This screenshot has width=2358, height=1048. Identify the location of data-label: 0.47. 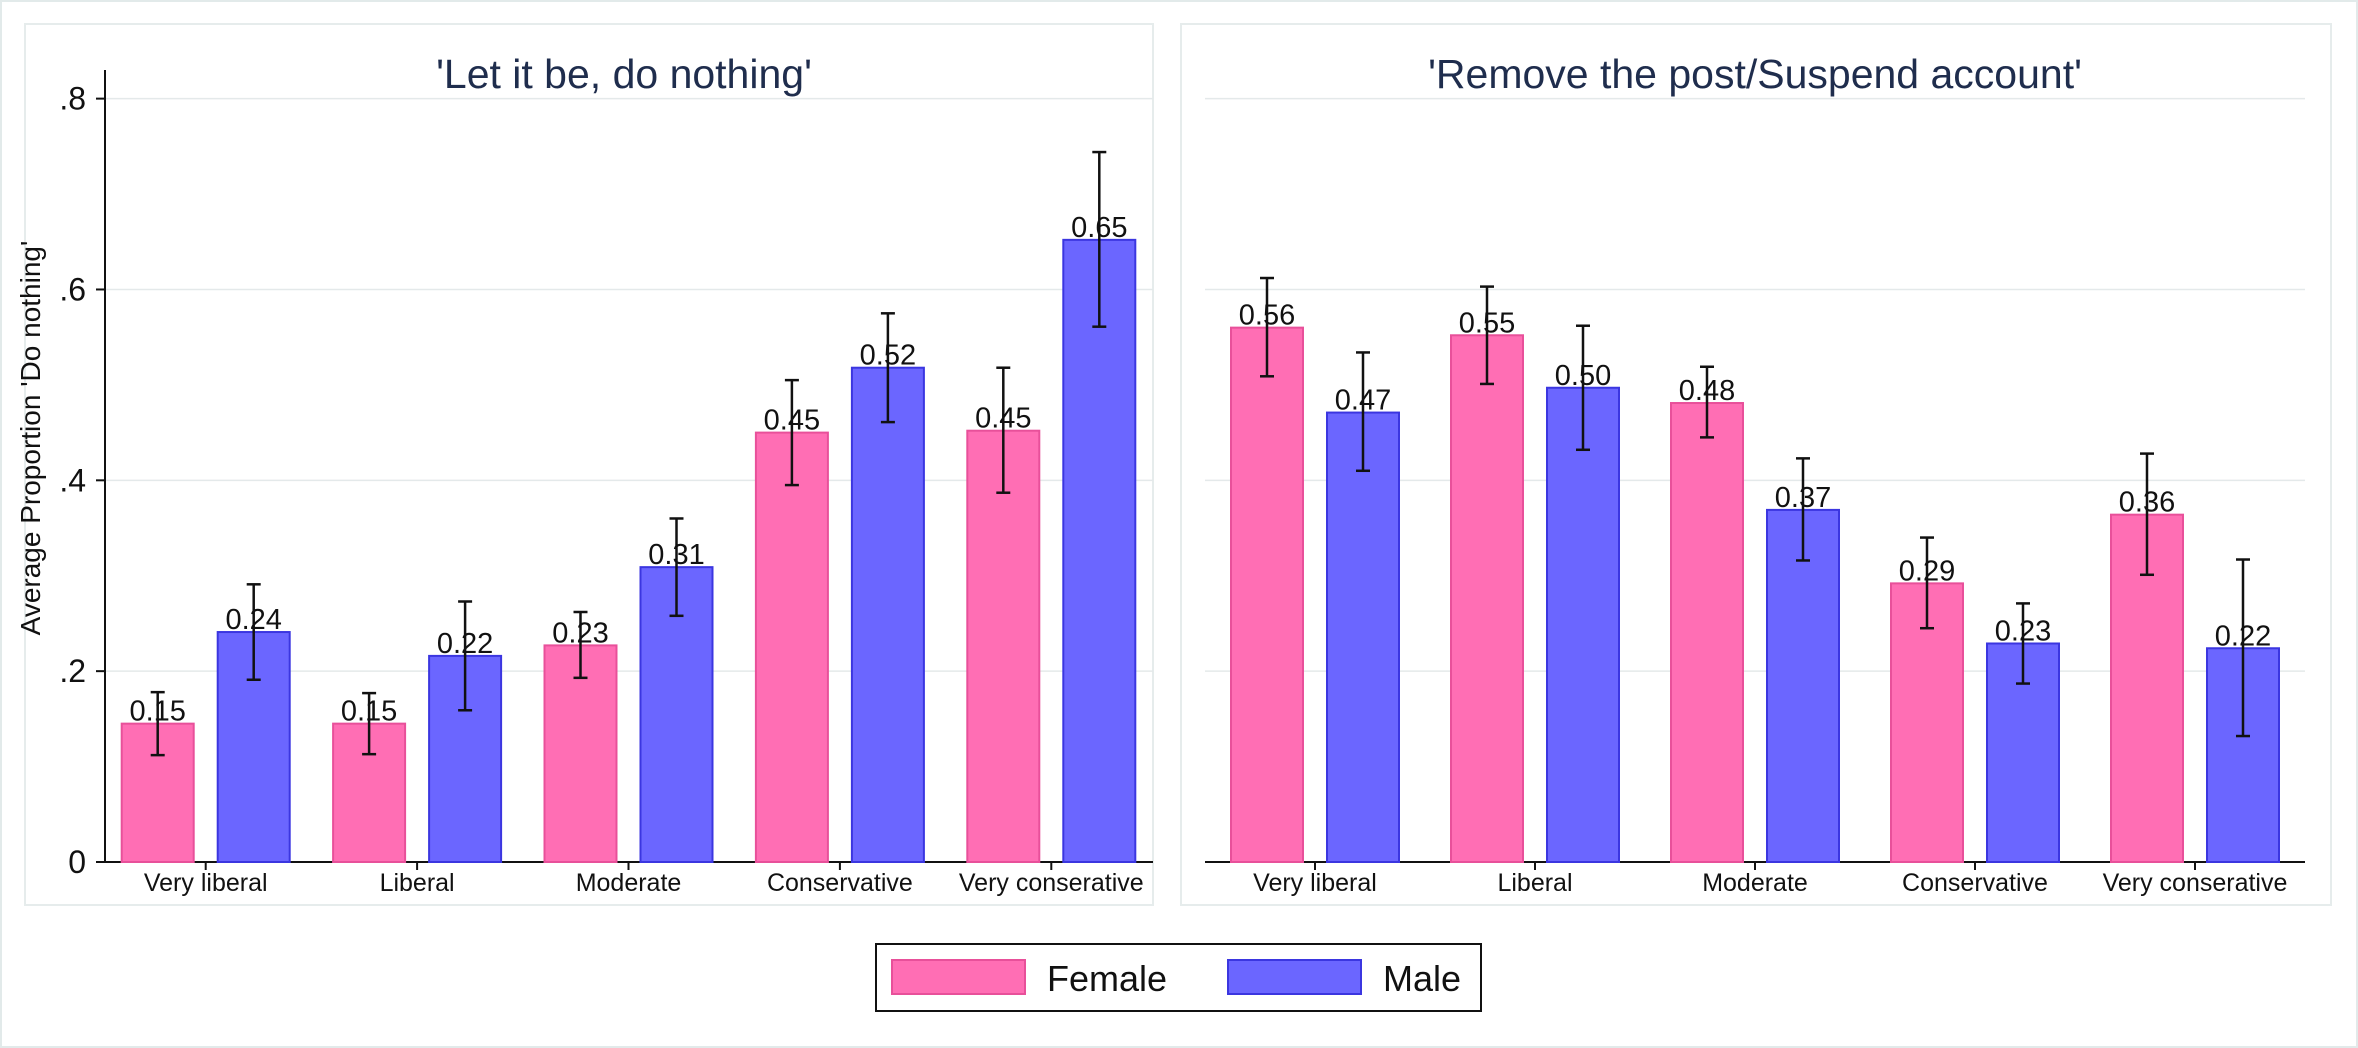
(1363, 401).